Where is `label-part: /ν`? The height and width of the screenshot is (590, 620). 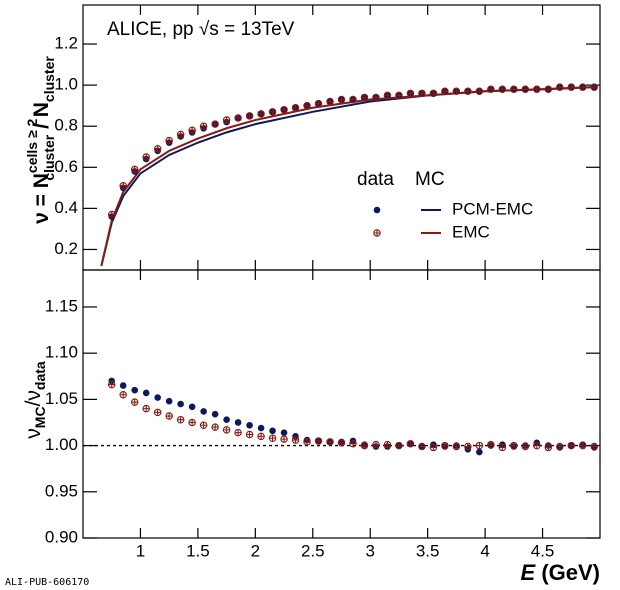 label-part: /ν is located at coordinates (33, 398).